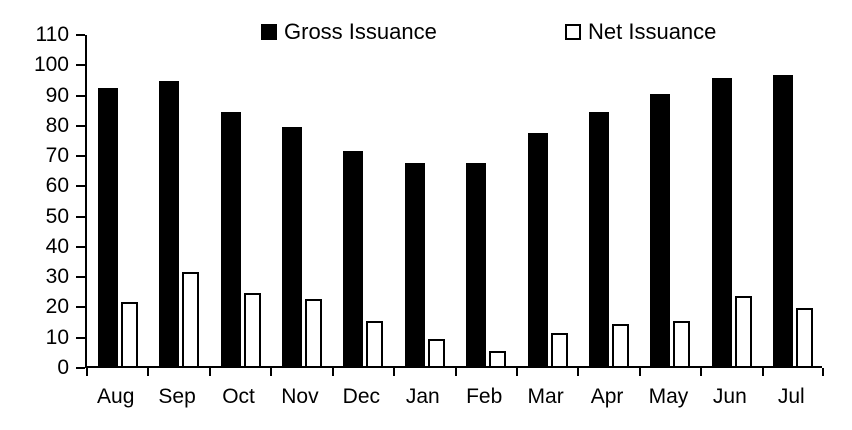 This screenshot has height=430, width=852. I want to click on x-axis-label-dec: Dec, so click(361, 396).